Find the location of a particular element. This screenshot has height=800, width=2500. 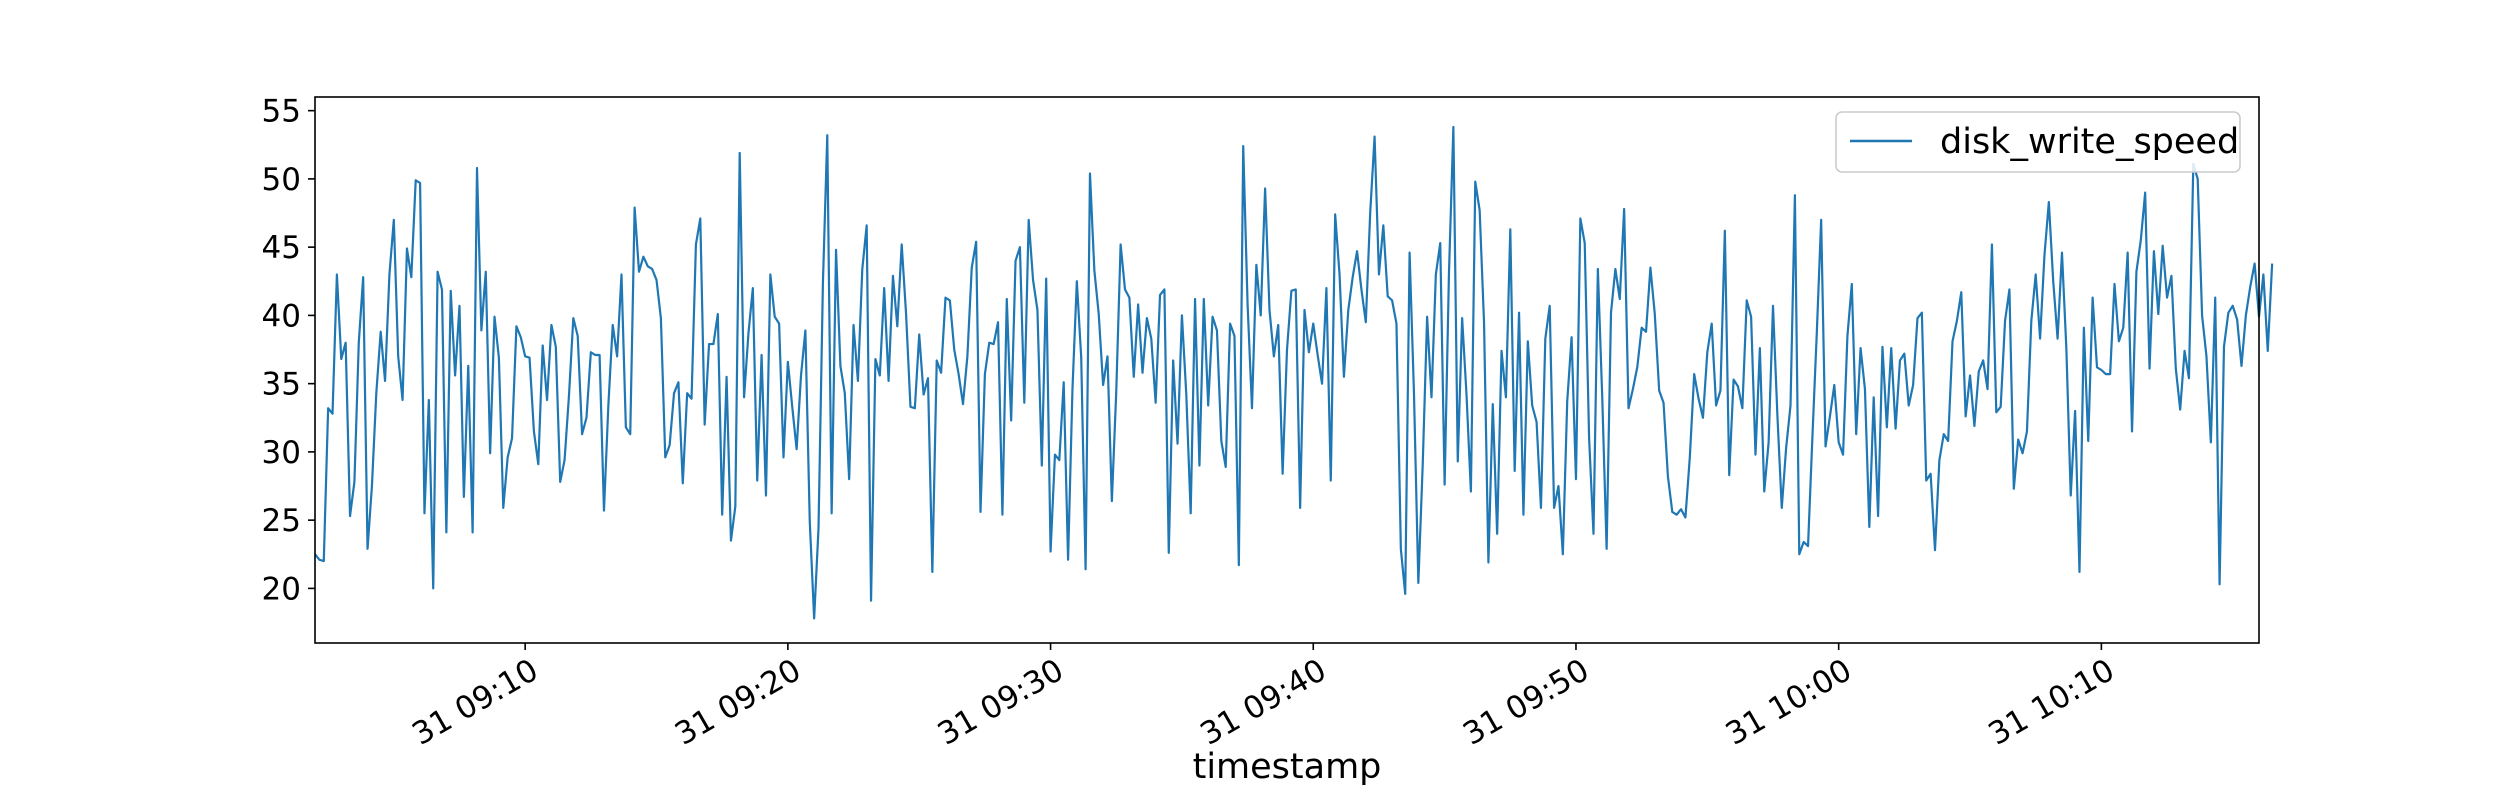

y-tick-label: 55 is located at coordinates (281, 112).